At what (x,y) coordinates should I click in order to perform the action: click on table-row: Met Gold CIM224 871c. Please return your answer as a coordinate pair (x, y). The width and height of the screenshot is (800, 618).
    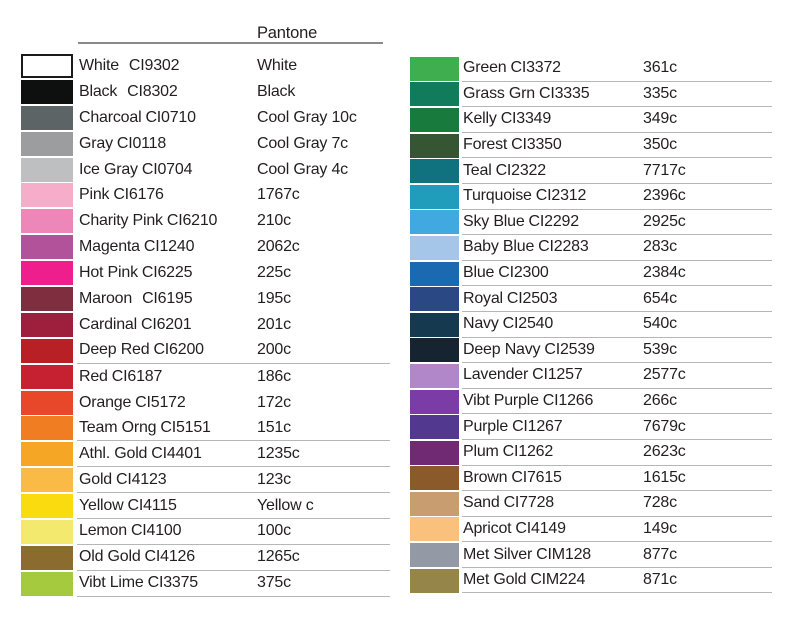
    Looking at the image, I should click on (591, 581).